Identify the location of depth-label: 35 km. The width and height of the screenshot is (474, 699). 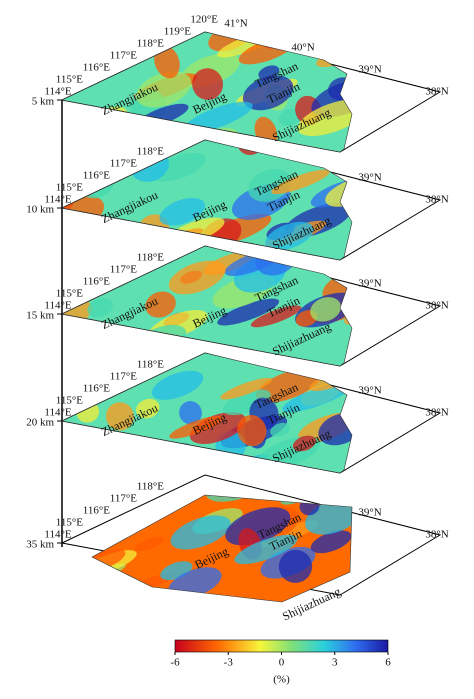
(40, 545).